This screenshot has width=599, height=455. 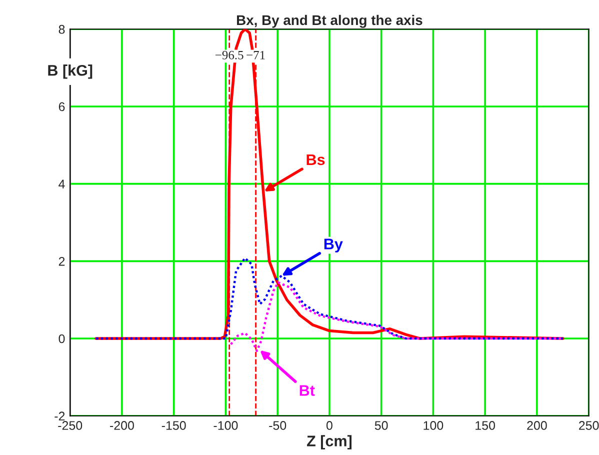 I want to click on annotation: Bs, so click(x=315, y=160).